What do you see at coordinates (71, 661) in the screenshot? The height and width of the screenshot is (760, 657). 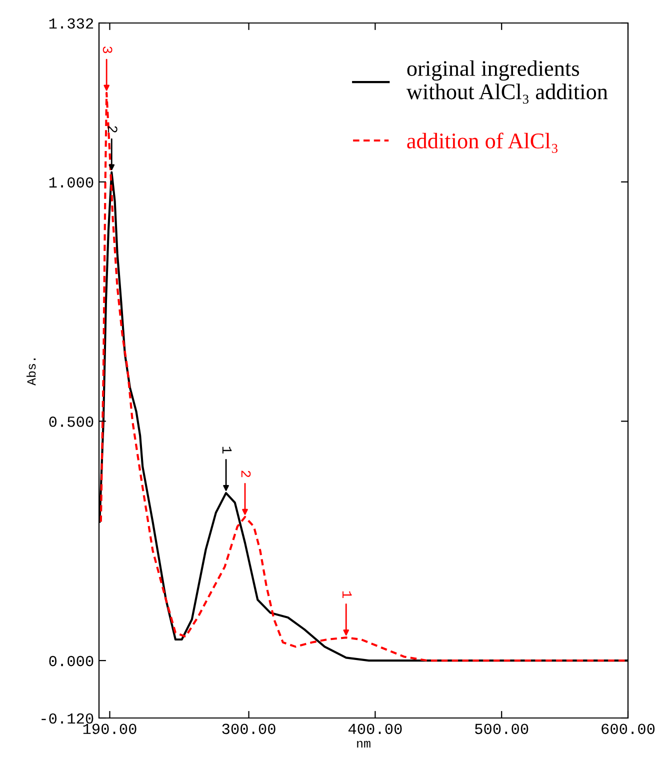 I see `y-tick-label: 0.000` at bounding box center [71, 661].